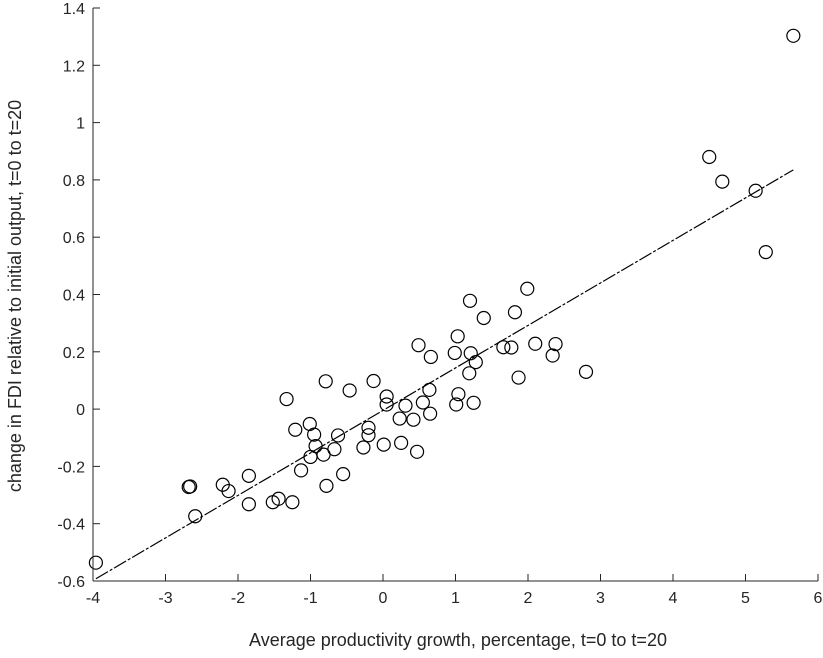 The width and height of the screenshot is (823, 658). I want to click on y-tick-label: 1.4, so click(74, 9).